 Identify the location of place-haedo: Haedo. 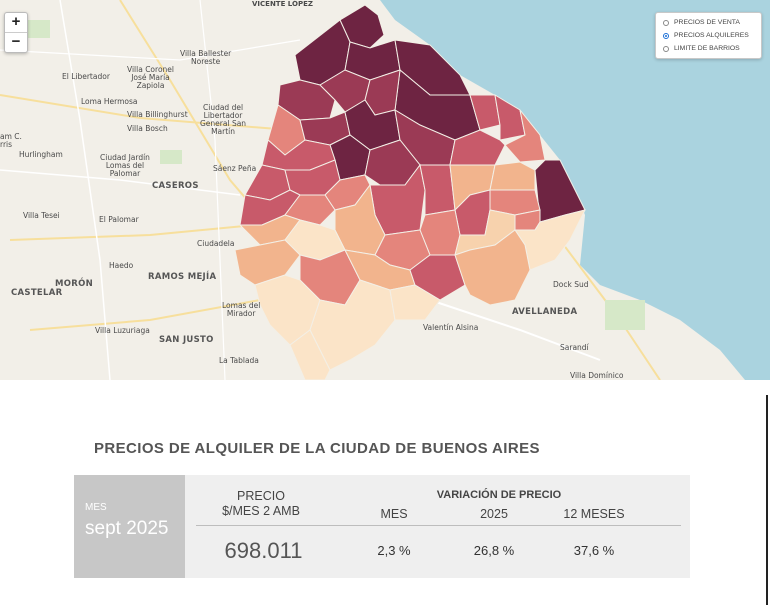
(121, 265).